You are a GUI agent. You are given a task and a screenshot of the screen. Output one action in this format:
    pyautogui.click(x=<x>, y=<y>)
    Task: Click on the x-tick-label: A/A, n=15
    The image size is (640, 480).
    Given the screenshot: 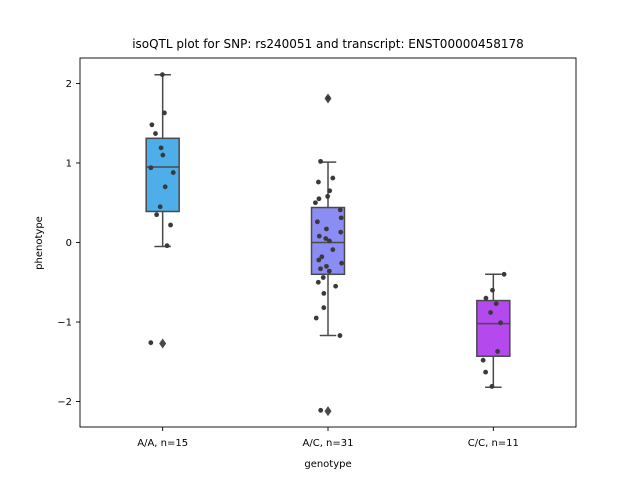 What is the action you would take?
    pyautogui.click(x=162, y=443)
    